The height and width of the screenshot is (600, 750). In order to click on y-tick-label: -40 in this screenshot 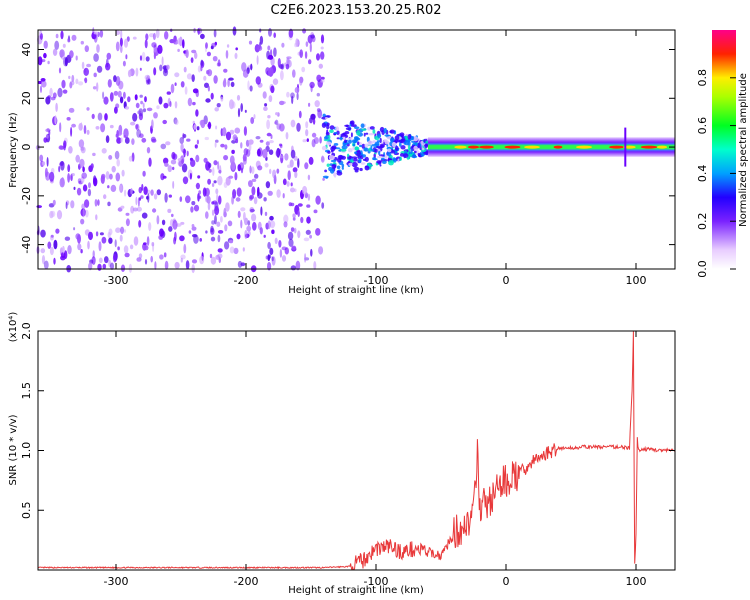, I will do `click(26, 245)`.